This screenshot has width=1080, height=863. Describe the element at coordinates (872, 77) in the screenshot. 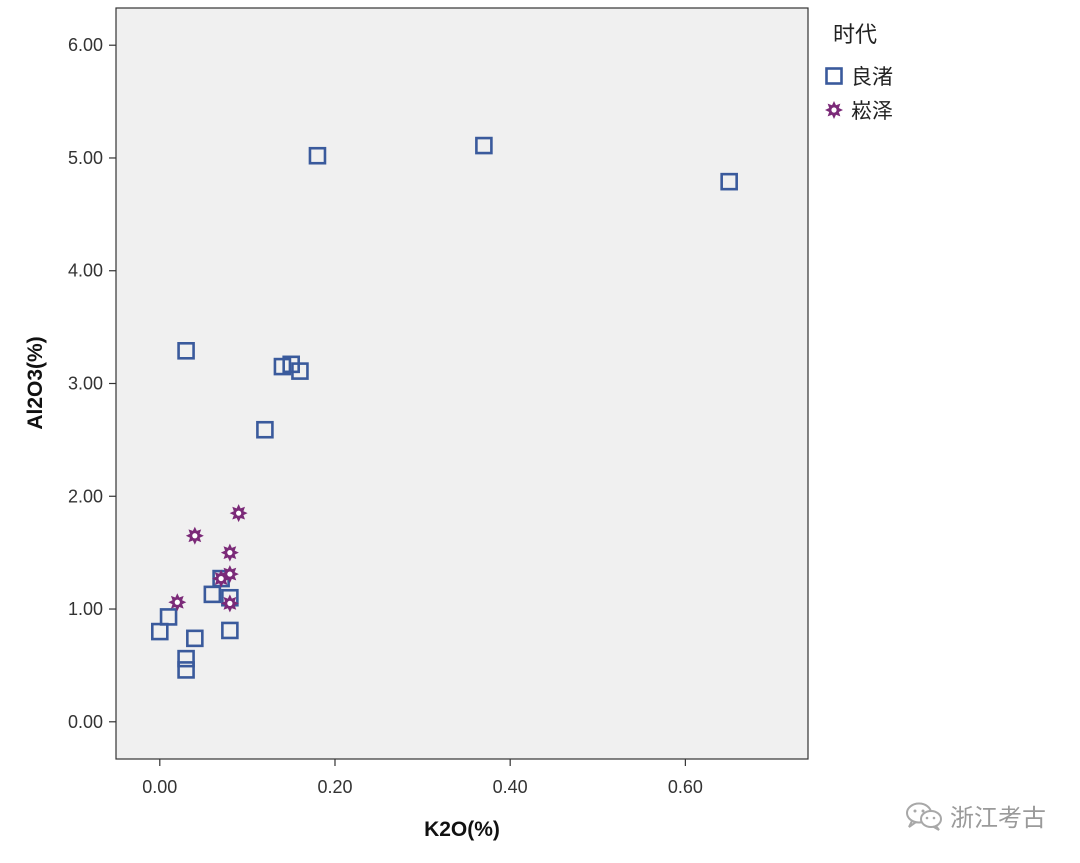

I see `legend-label: 良渚` at that location.